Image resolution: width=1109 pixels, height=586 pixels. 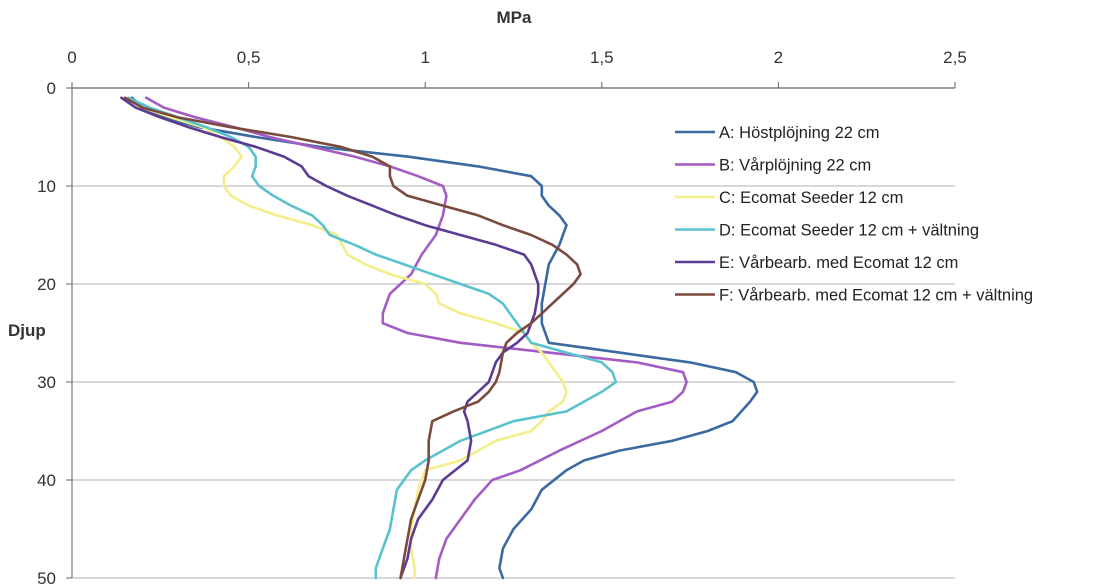 What do you see at coordinates (46, 186) in the screenshot?
I see `y-tick-label-10: 10` at bounding box center [46, 186].